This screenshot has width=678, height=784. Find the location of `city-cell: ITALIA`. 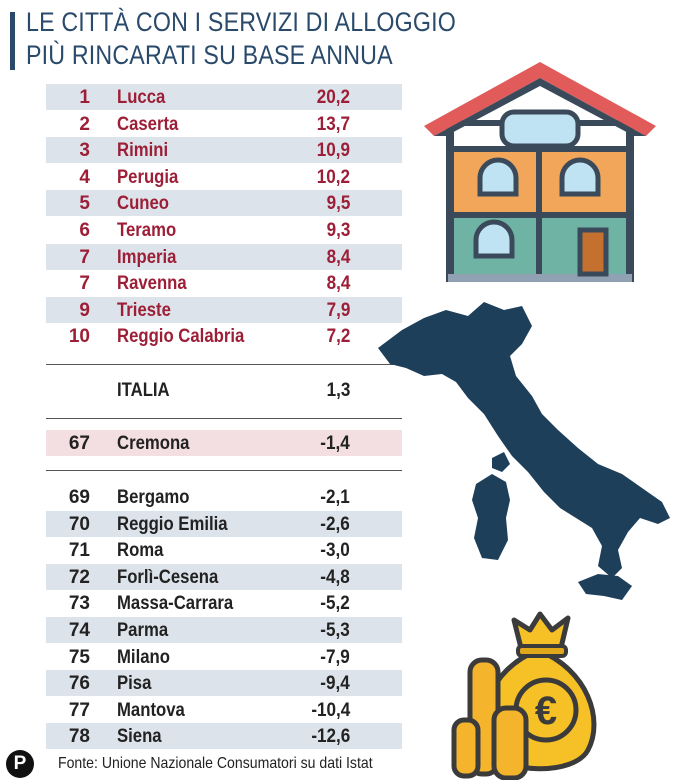

city-cell: ITALIA is located at coordinates (143, 390).